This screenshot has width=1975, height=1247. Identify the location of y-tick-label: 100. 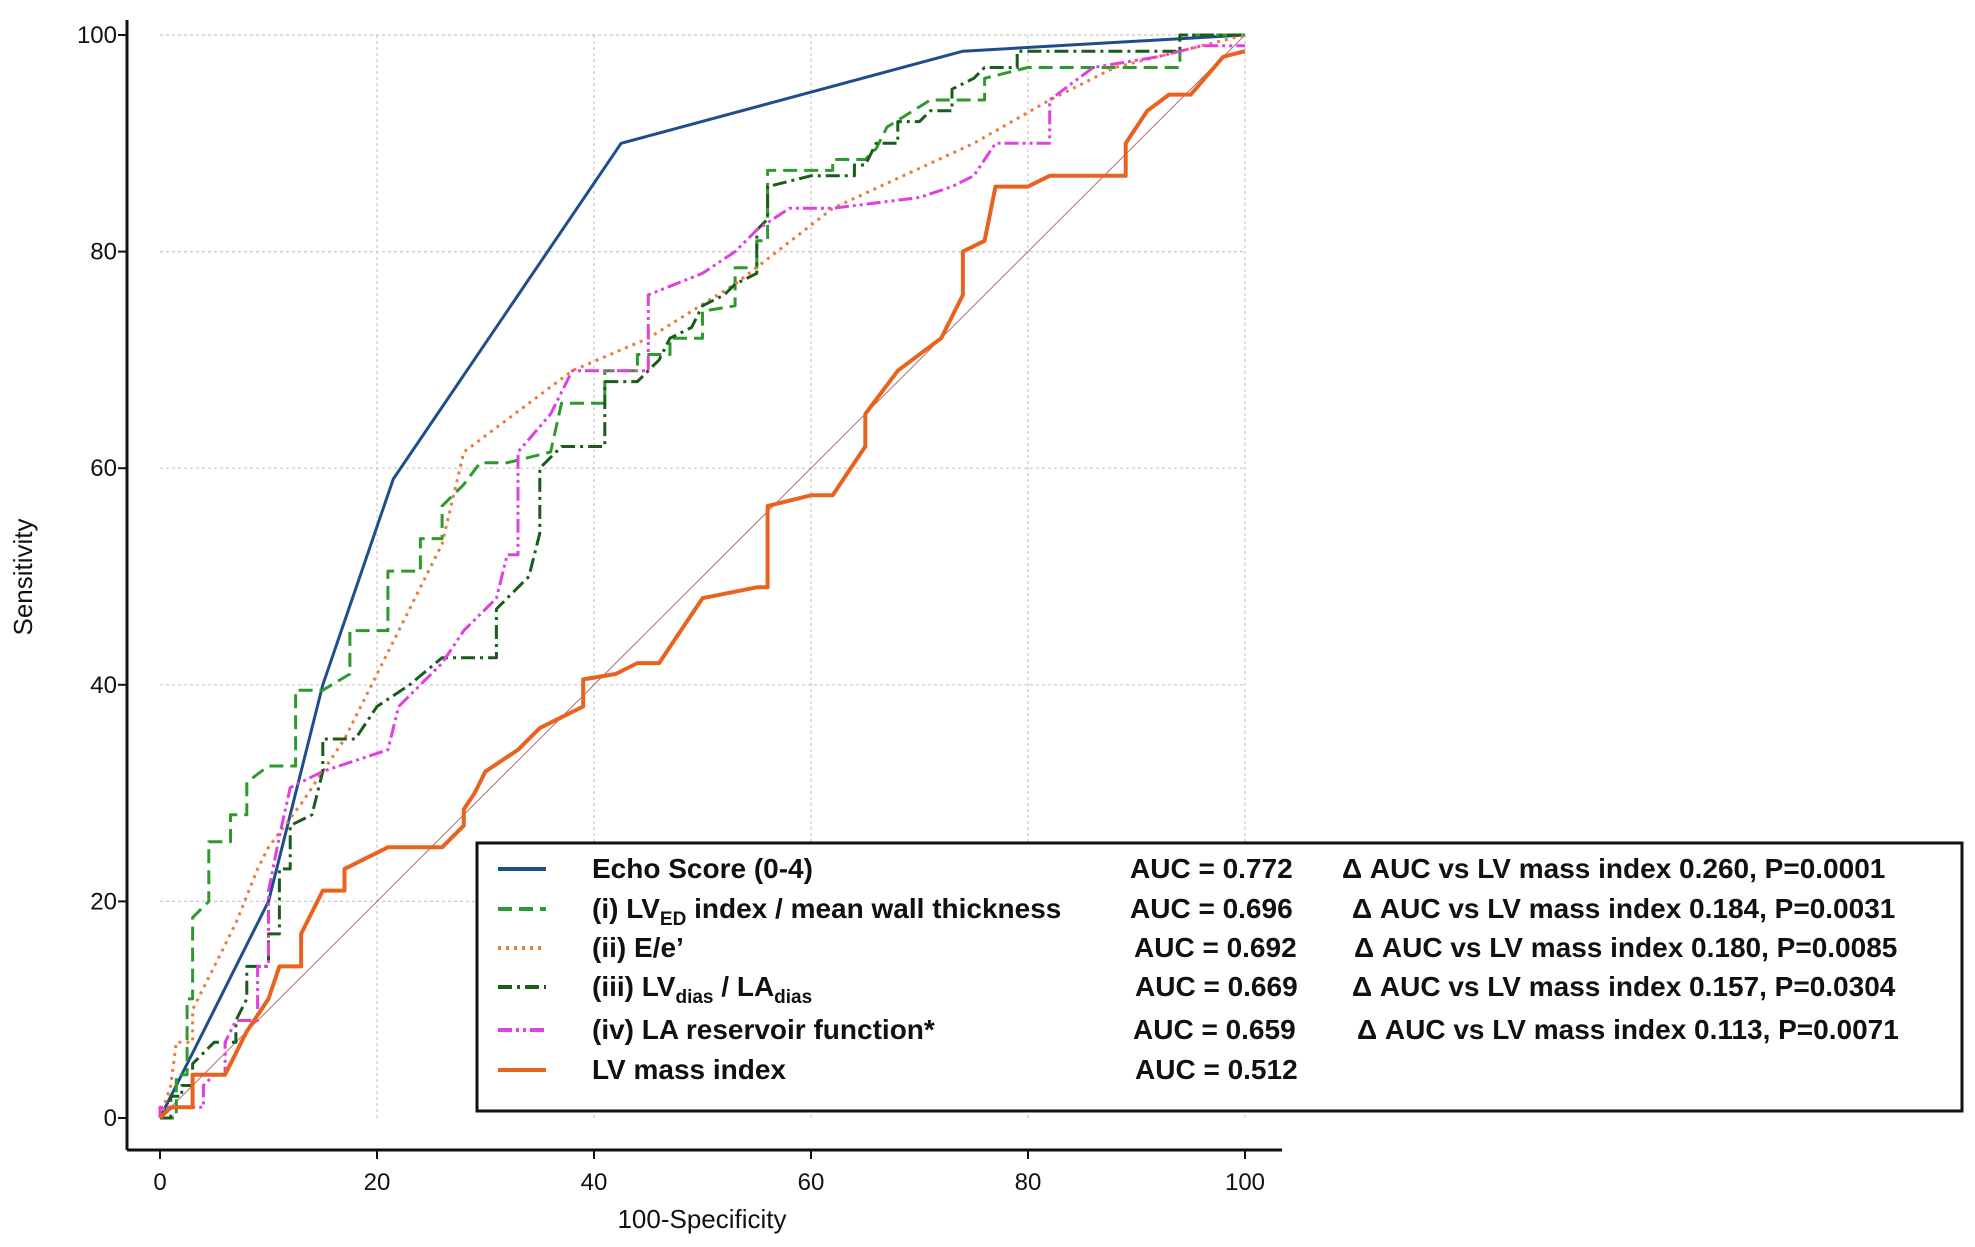
(97, 35).